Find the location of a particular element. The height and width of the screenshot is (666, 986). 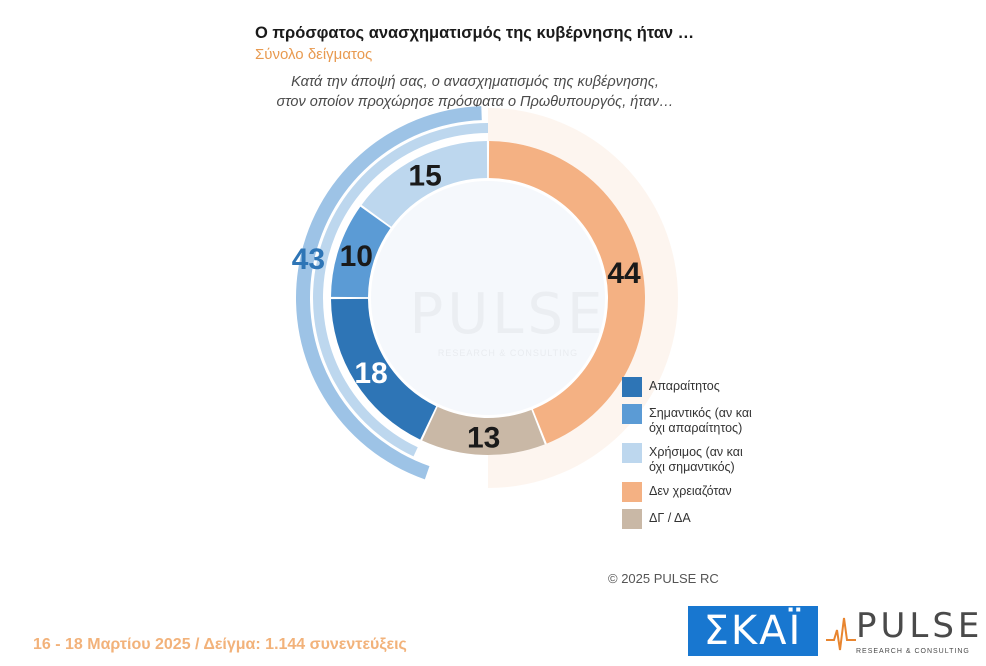

legend-label: Χρήσιμος (αν και όχι σημαντικός) is located at coordinates (696, 459).